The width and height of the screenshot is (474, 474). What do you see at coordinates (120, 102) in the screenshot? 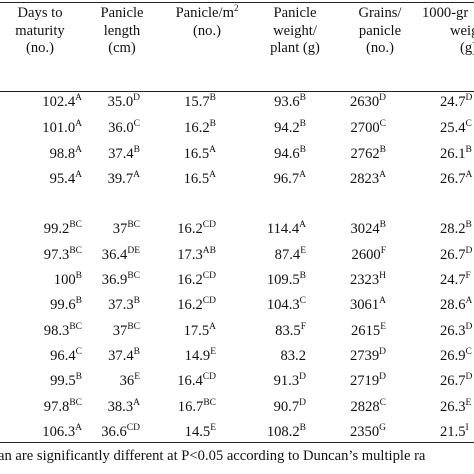
I see `cell-value: 35.0` at bounding box center [120, 102].